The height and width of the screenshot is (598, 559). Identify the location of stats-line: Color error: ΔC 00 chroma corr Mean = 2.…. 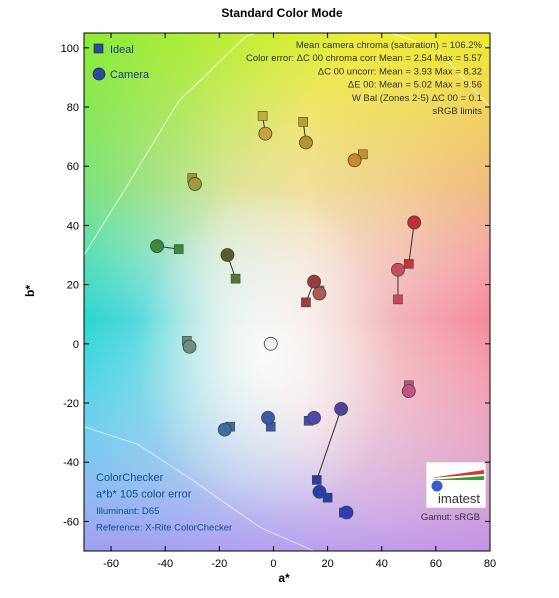
(364, 58).